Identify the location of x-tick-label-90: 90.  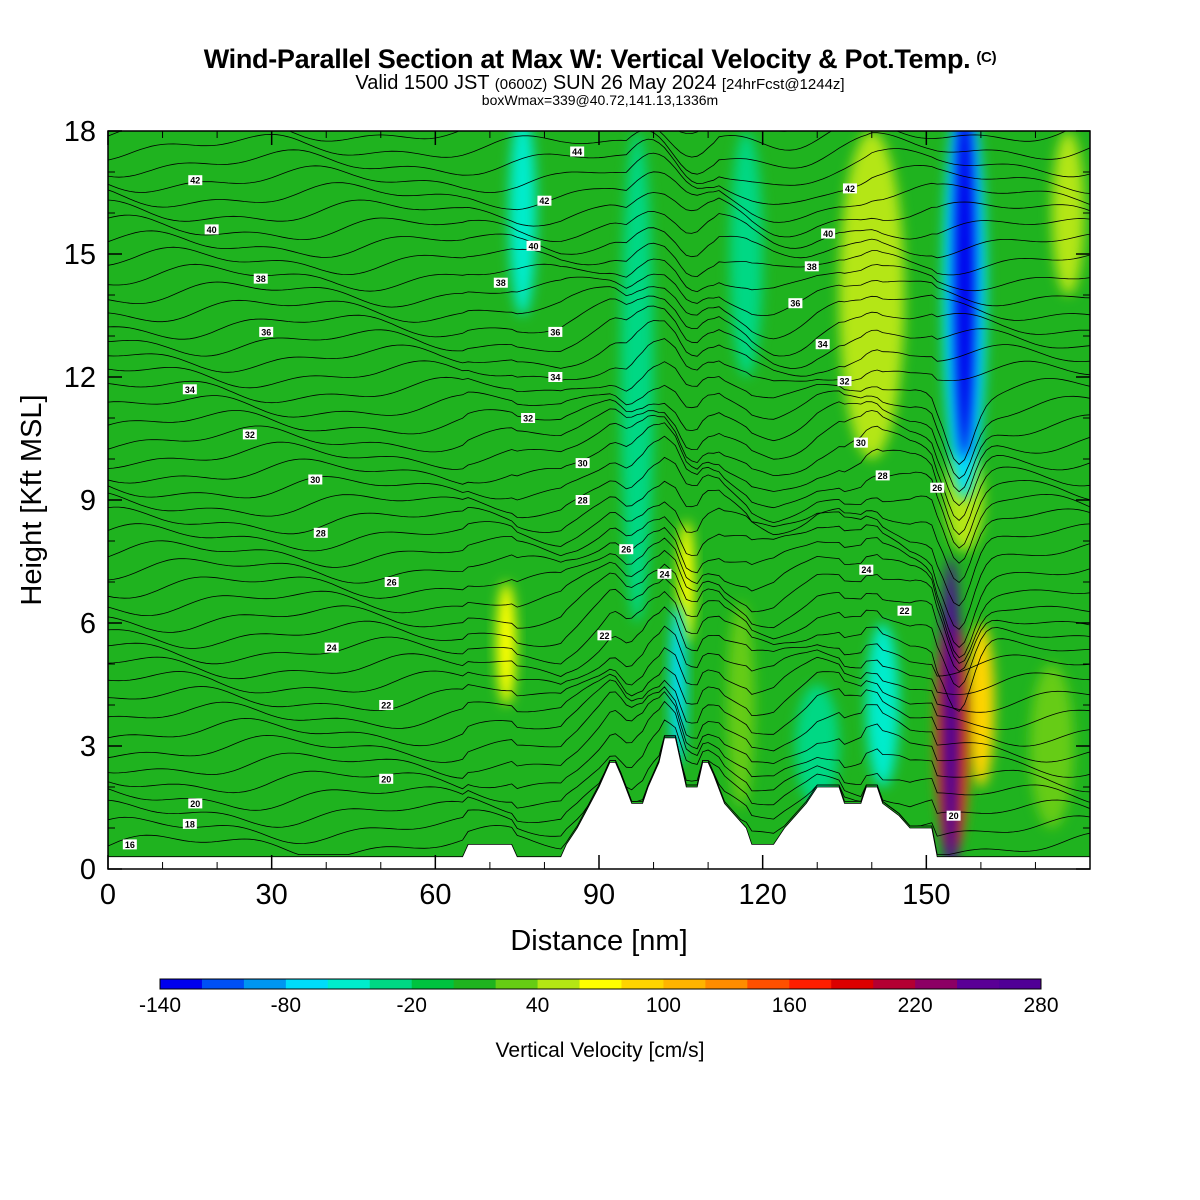
(599, 895).